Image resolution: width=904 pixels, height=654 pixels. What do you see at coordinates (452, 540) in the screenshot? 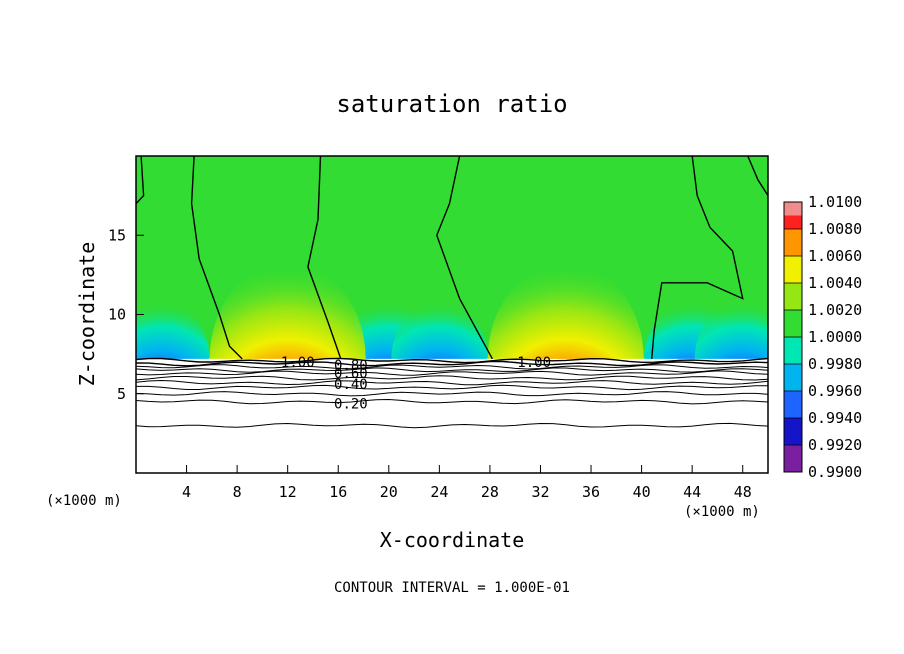
I see `x-axis-label: X-coordinate` at bounding box center [452, 540].